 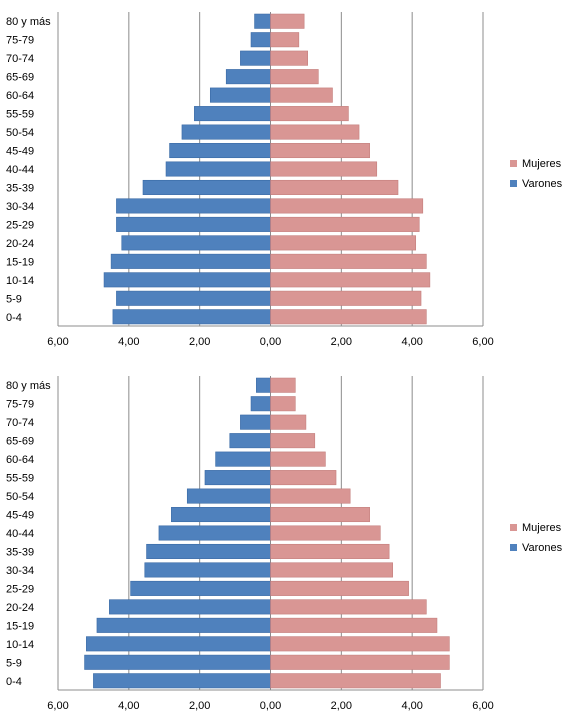 What do you see at coordinates (20, 78) in the screenshot?
I see `y-tick-label: 65-69` at bounding box center [20, 78].